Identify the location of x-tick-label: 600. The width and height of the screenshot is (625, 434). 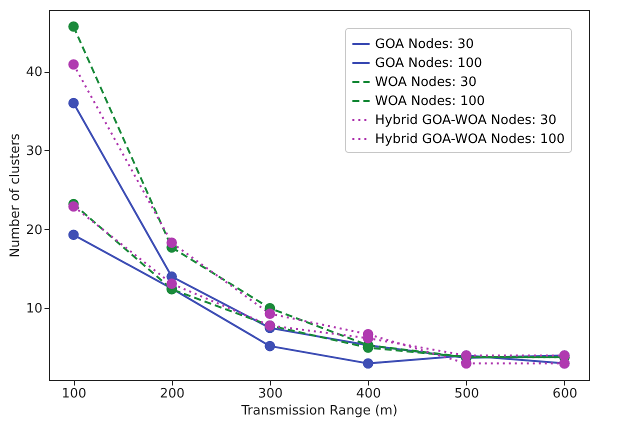
(565, 394).